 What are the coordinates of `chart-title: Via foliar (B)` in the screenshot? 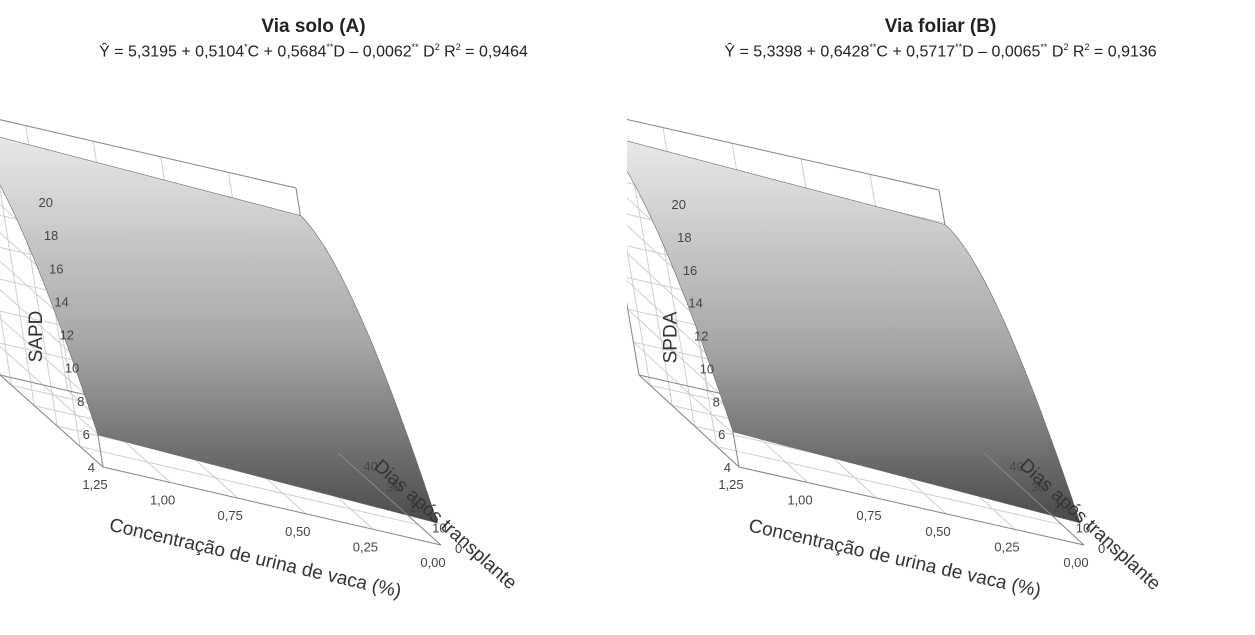 It's located at (940, 26).